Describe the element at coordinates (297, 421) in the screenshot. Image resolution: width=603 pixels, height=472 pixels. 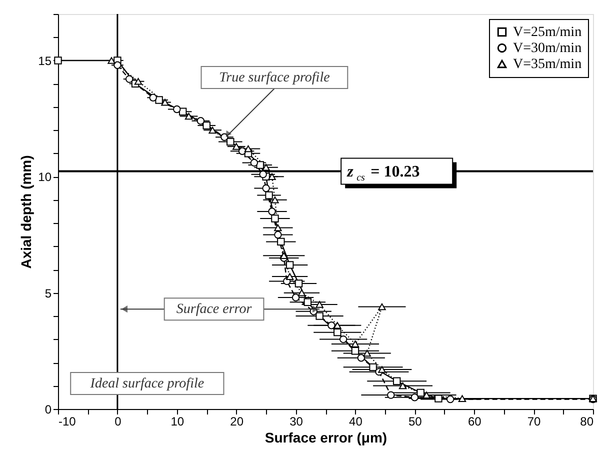
I see `x-tick-label: 30` at that location.